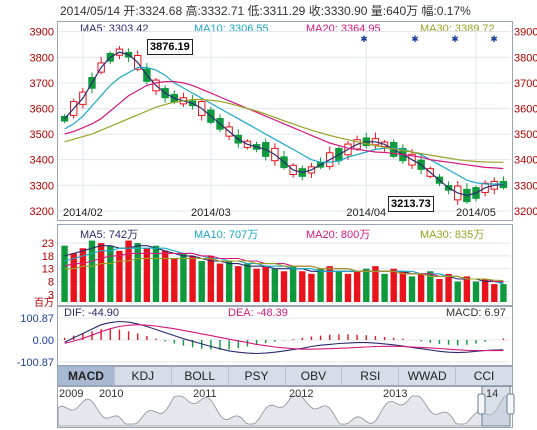 The image size is (537, 430). I want to click on volume-legend-ma30: MA30: 835万, so click(452, 234).